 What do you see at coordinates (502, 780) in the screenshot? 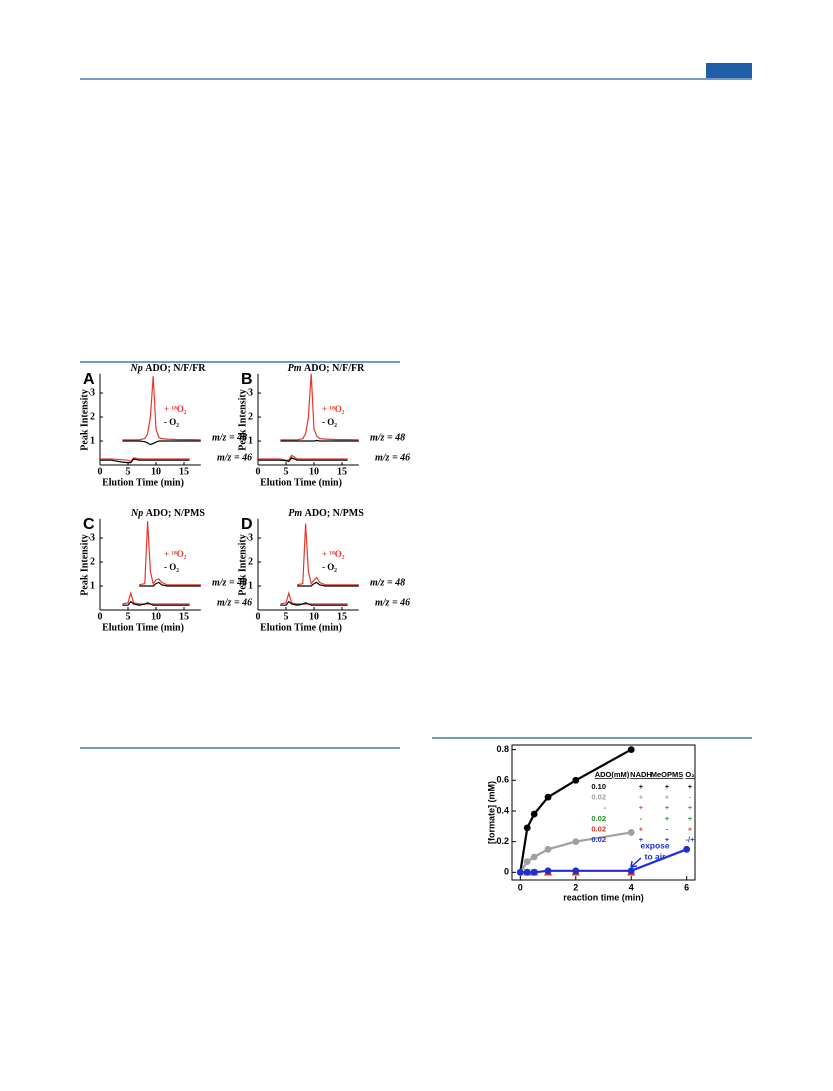
I see `y-tick-label: 0.6` at bounding box center [502, 780].